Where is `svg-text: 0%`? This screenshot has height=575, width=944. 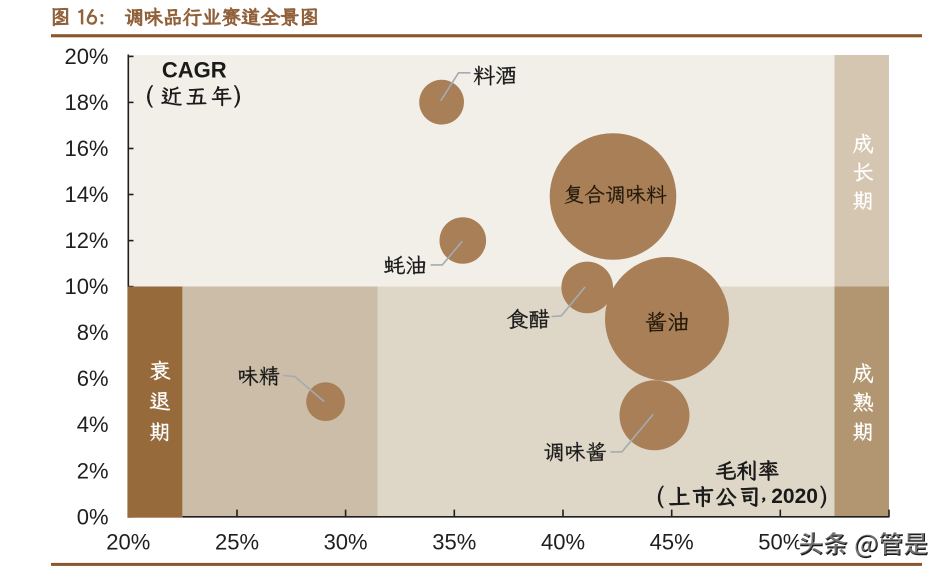 svg-text: 0% is located at coordinates (93, 516).